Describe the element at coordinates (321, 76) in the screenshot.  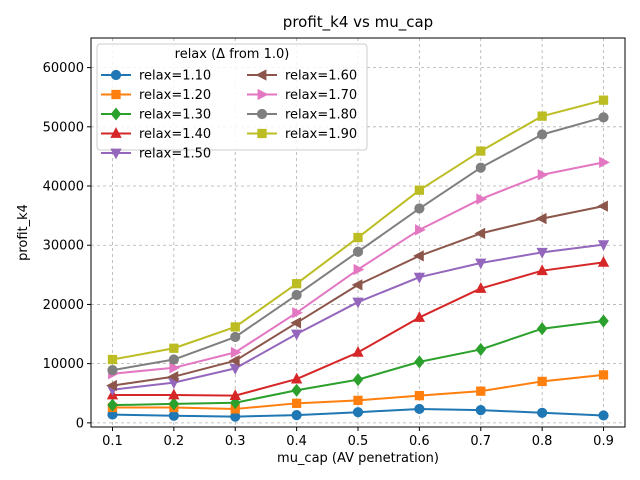
I see `legend-label: relax=1.60` at that location.